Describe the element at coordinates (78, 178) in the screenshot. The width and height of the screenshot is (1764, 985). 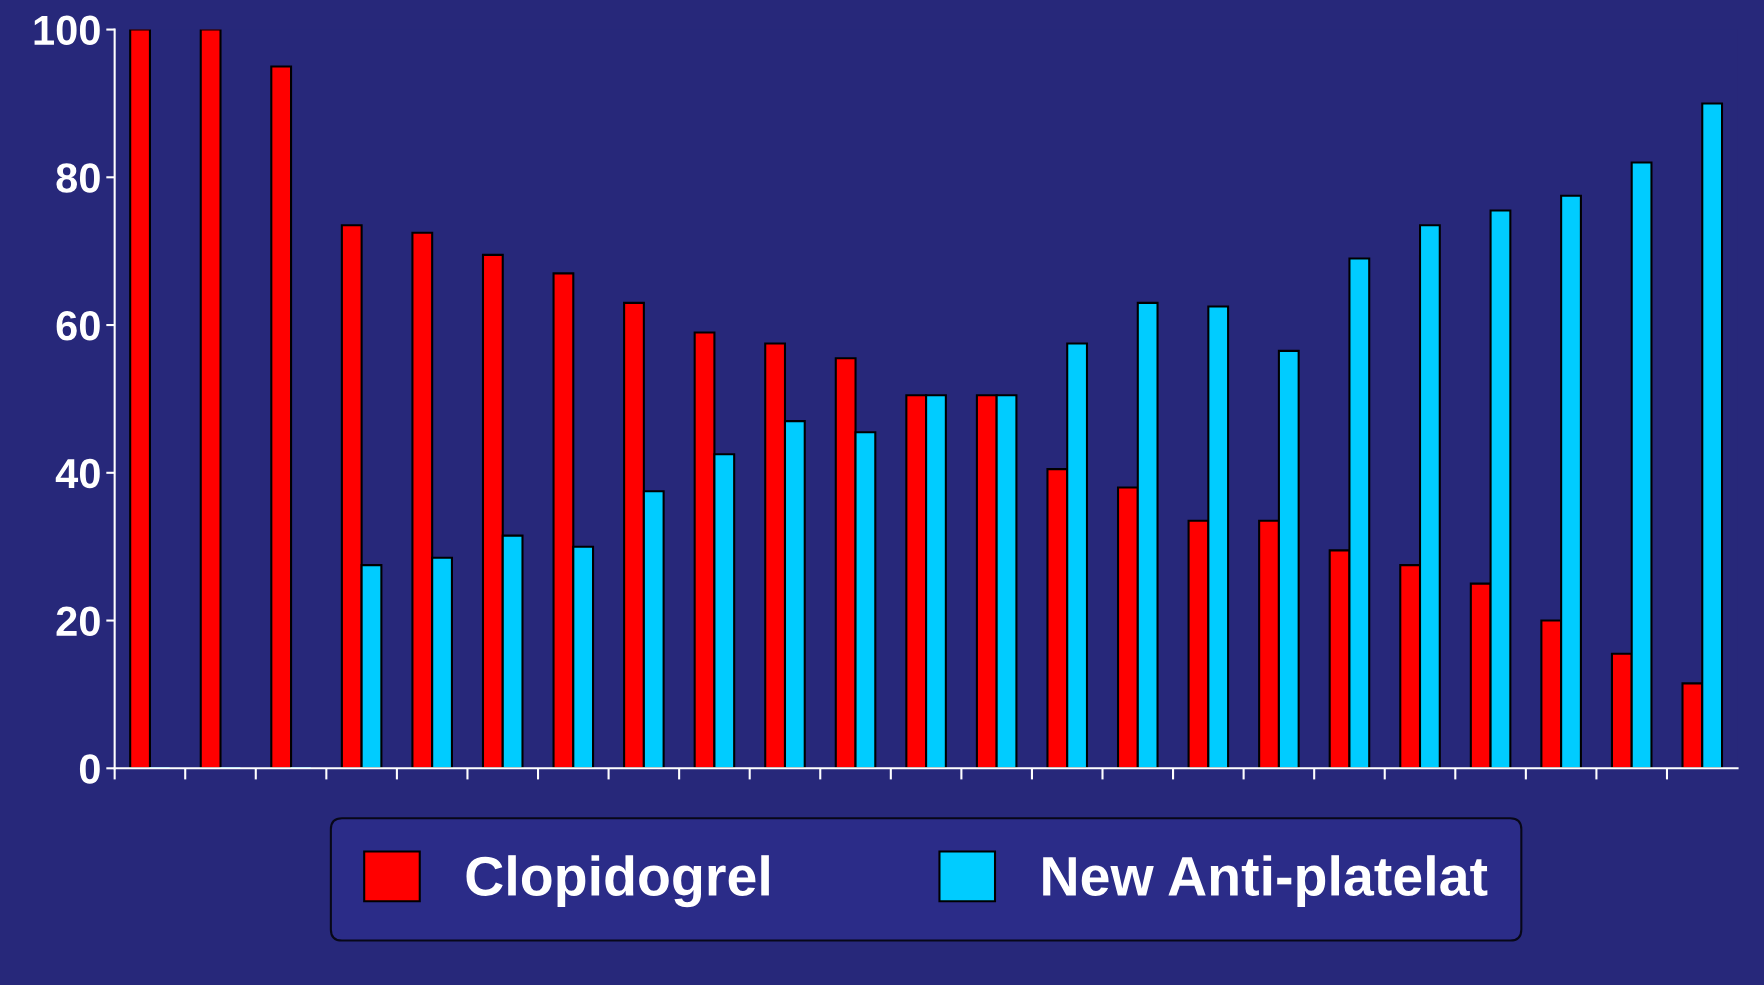
I see `y-tick-label: 80` at that location.